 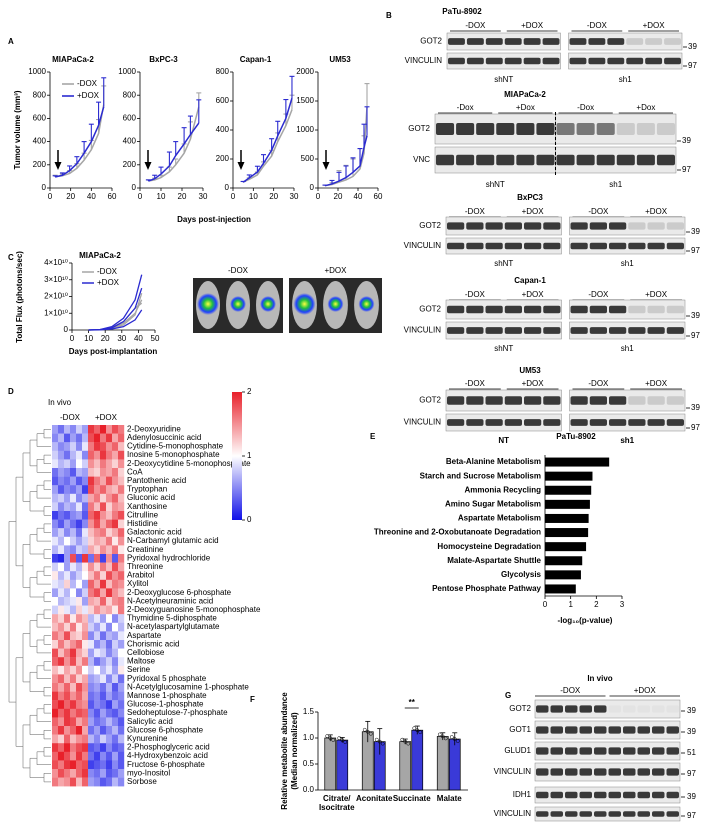 I want to click on y-tick-label: 400, so click(x=130, y=141).